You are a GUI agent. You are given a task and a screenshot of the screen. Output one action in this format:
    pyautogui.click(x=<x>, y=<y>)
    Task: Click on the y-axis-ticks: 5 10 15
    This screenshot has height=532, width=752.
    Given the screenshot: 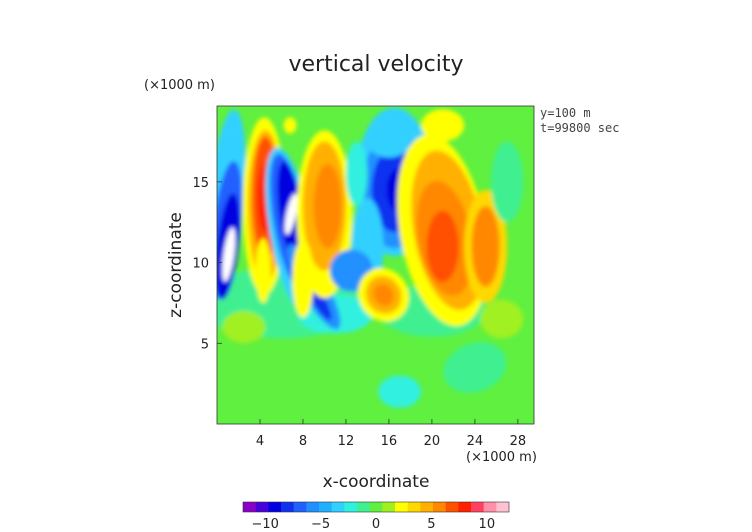 What is the action you would take?
    pyautogui.click(x=207, y=264)
    